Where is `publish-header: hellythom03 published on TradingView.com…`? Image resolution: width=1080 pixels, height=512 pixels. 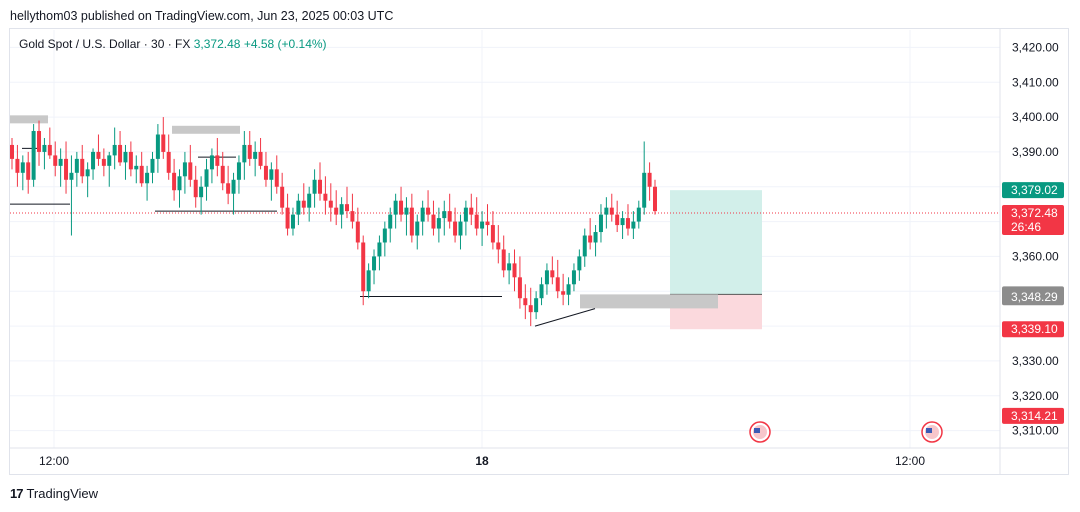 publish-header: hellythom03 published on TradingView.com… is located at coordinates (202, 16).